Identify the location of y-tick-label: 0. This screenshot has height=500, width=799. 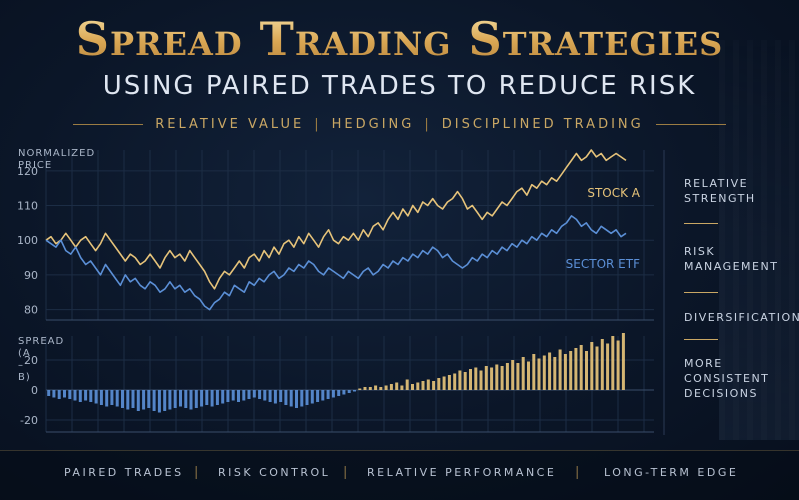
(34, 390).